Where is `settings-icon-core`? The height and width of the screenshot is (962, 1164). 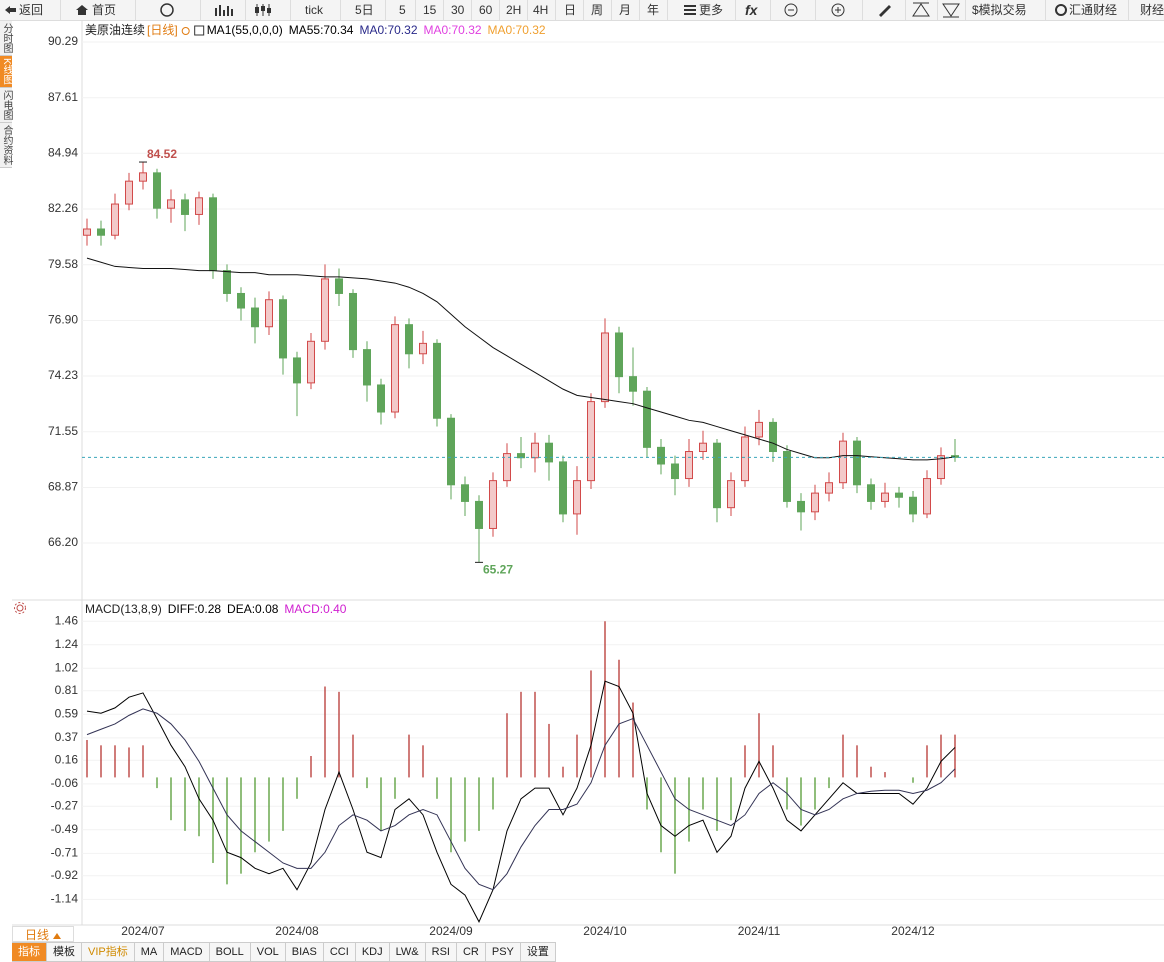 settings-icon-core is located at coordinates (20, 608).